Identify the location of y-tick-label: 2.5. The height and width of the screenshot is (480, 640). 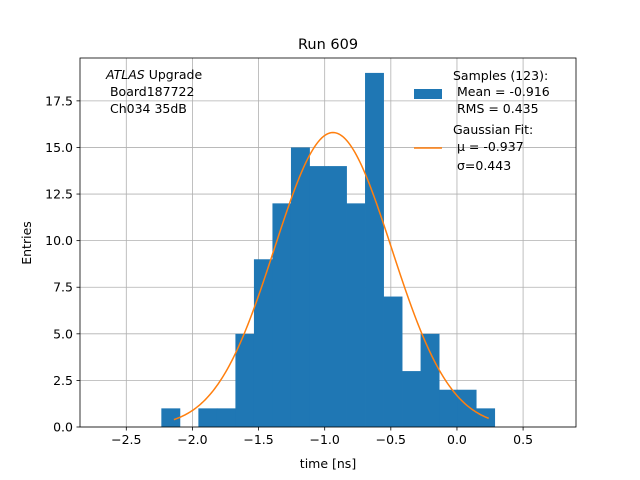
(63, 380).